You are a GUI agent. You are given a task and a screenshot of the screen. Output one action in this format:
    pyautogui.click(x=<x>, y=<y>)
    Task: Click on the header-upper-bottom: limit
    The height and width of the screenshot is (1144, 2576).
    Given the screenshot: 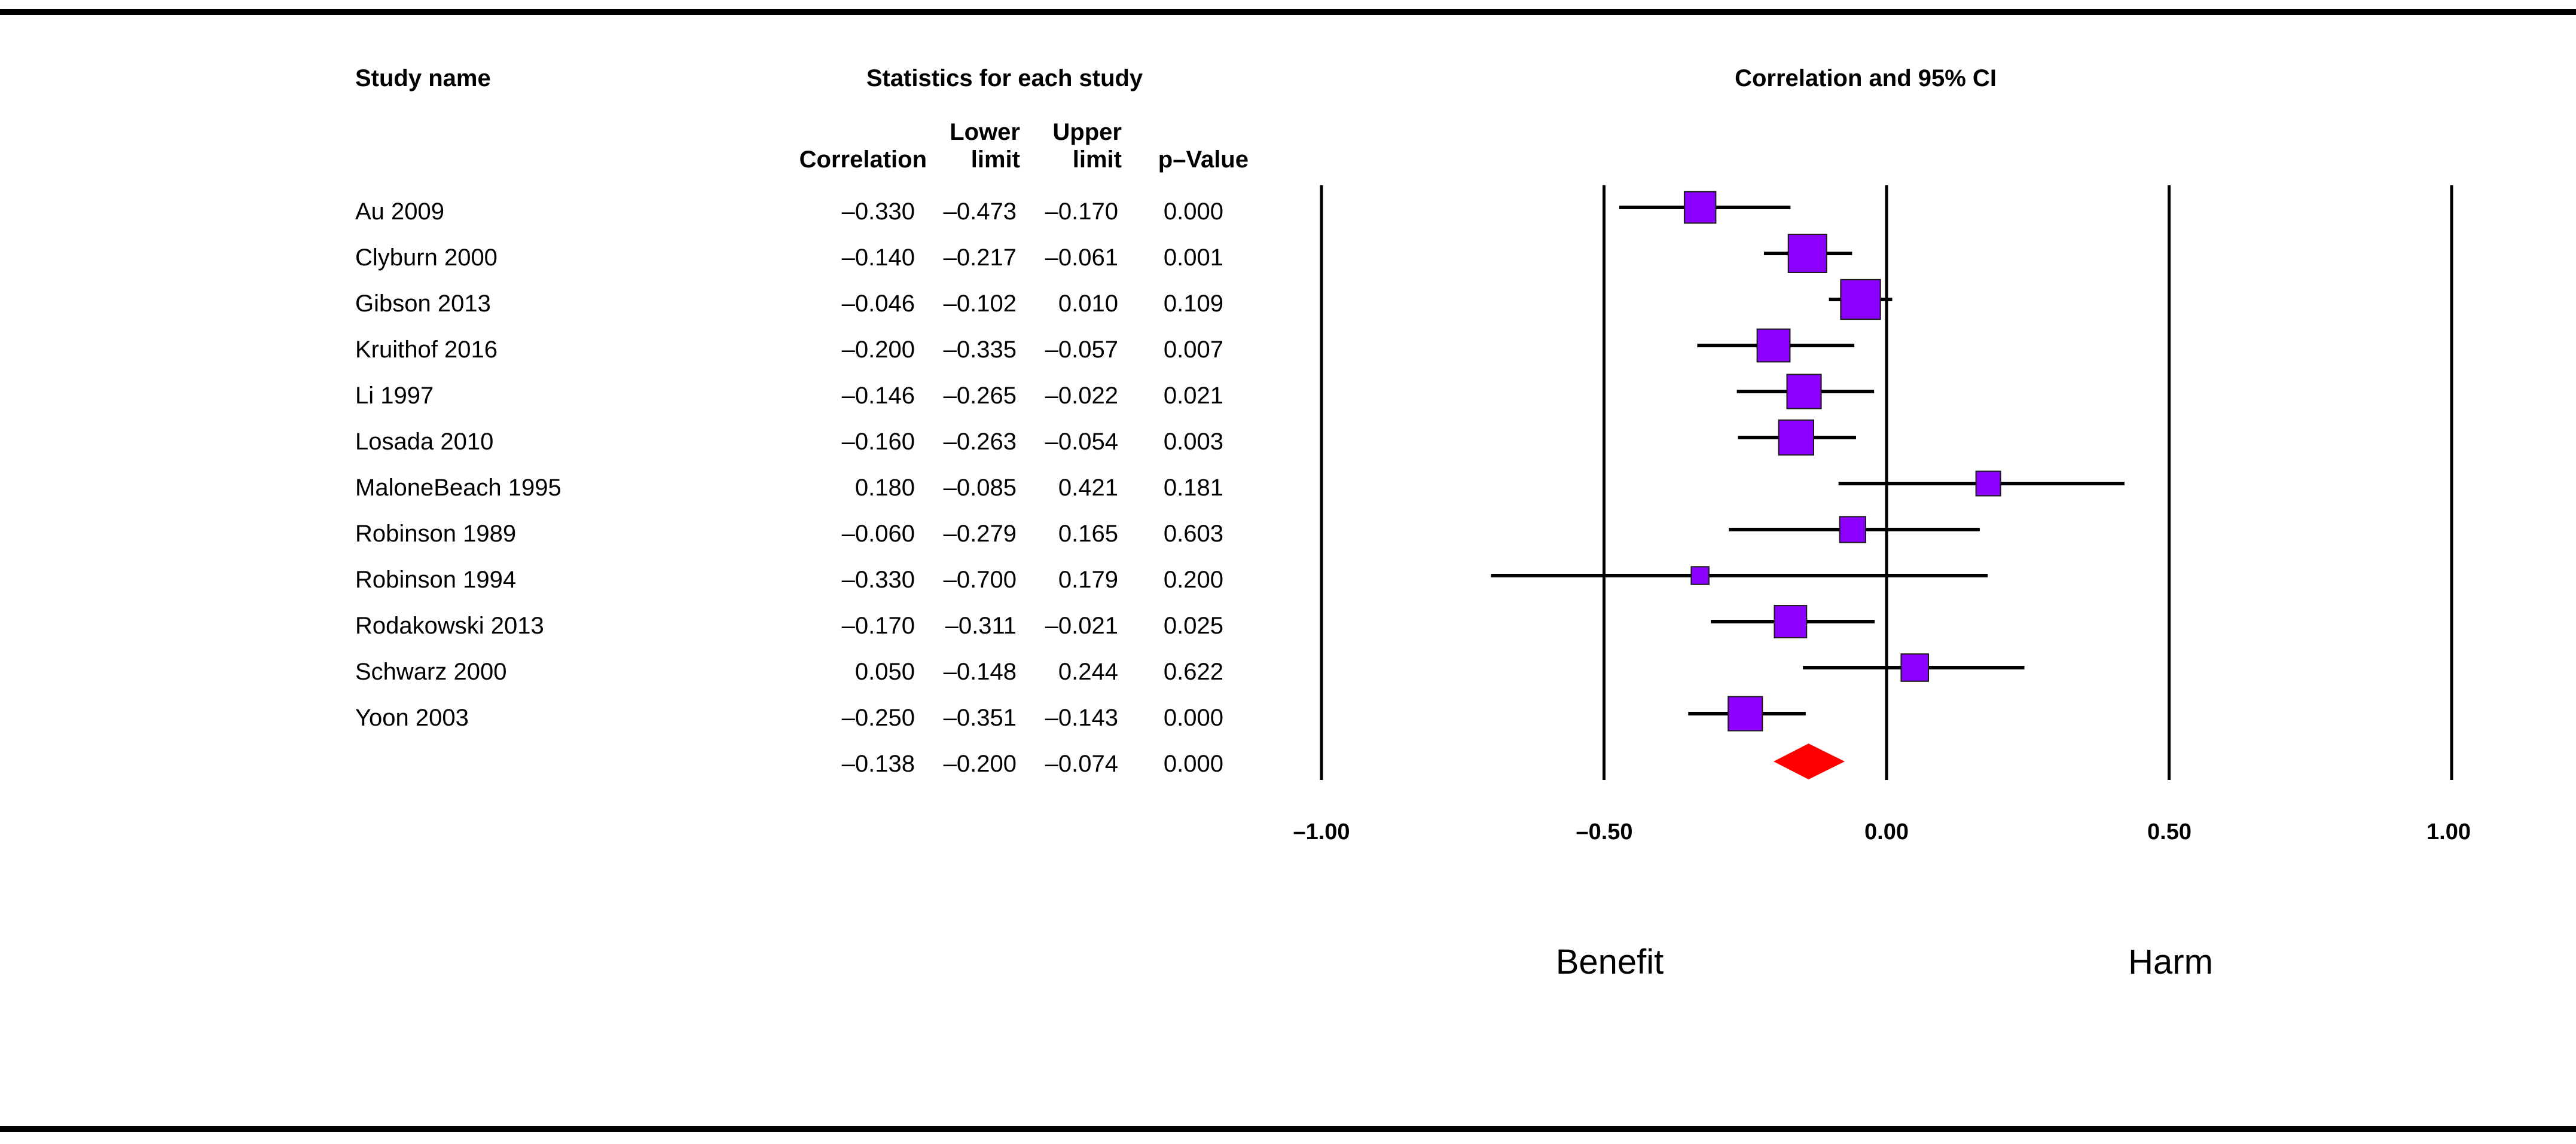 What is the action you would take?
    pyautogui.click(x=1097, y=159)
    